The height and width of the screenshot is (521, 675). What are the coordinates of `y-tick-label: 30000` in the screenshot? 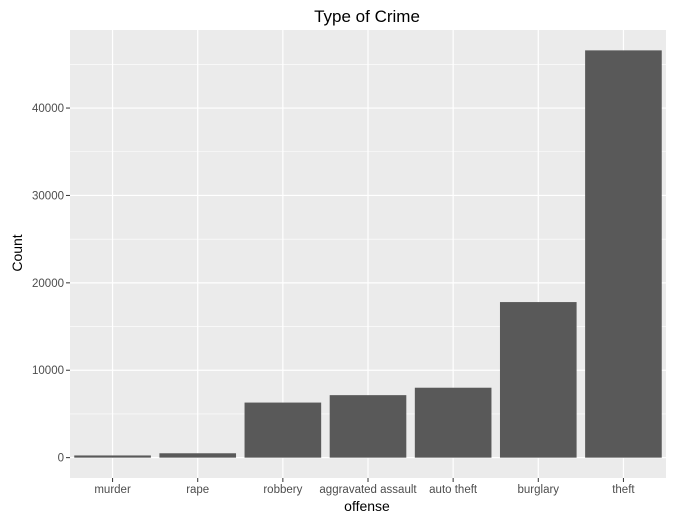 It's located at (48, 196).